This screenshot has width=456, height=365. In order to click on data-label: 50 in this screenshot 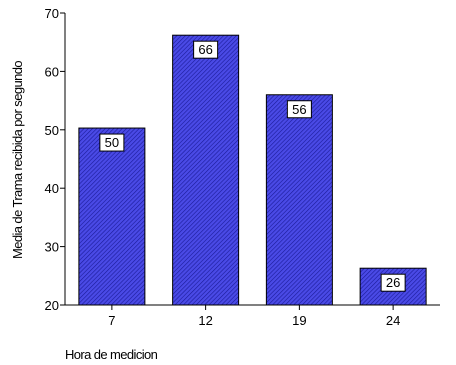, I will do `click(112, 142)`.